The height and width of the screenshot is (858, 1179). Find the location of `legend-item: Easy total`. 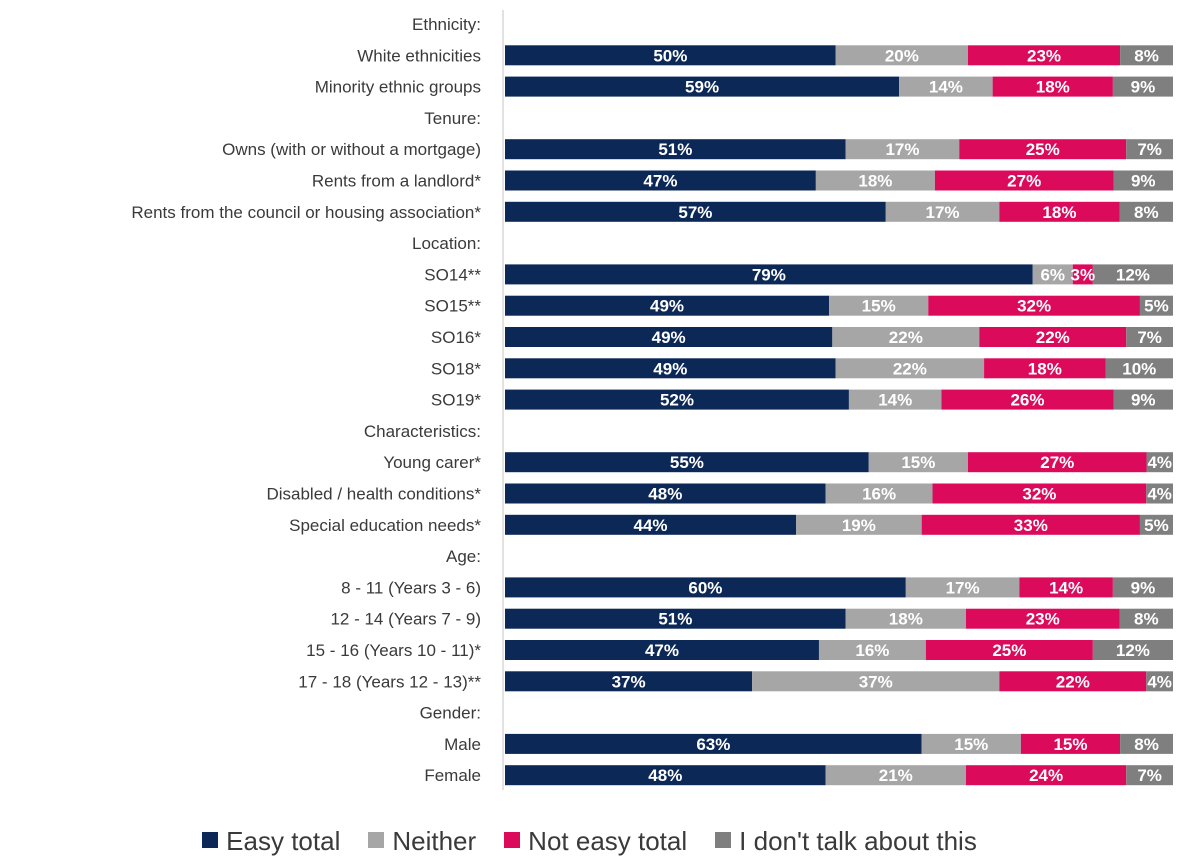

legend-item: Easy total is located at coordinates (271, 841).